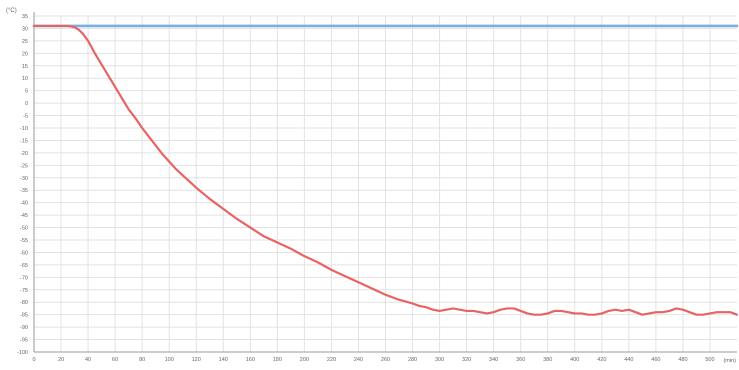 The height and width of the screenshot is (370, 739). What do you see at coordinates (277, 360) in the screenshot?
I see `x-tick-label: 180` at bounding box center [277, 360].